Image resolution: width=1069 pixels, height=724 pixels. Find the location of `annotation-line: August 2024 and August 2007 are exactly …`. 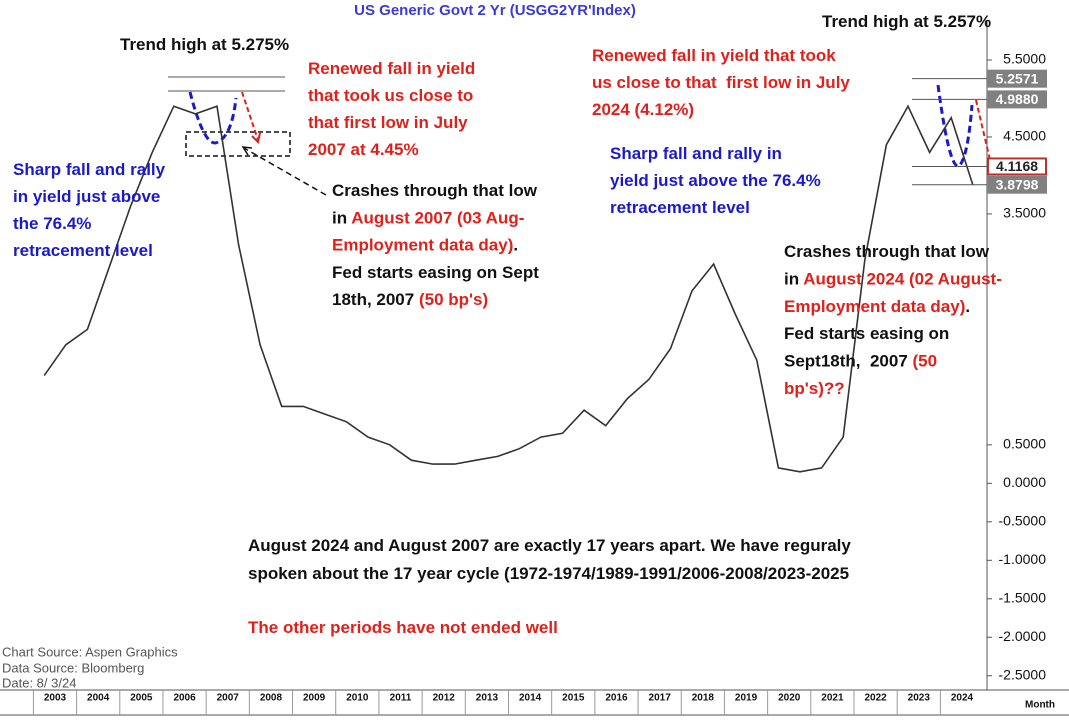

annotation-line: August 2024 and August 2007 are exactly … is located at coordinates (549, 545).